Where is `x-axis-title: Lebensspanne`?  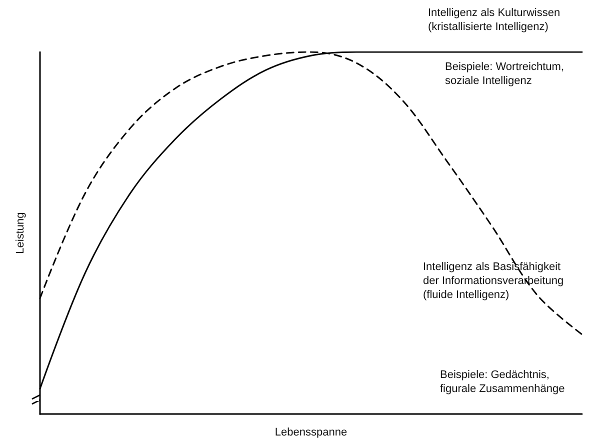
x-axis-title: Lebensspanne is located at coordinates (311, 432).